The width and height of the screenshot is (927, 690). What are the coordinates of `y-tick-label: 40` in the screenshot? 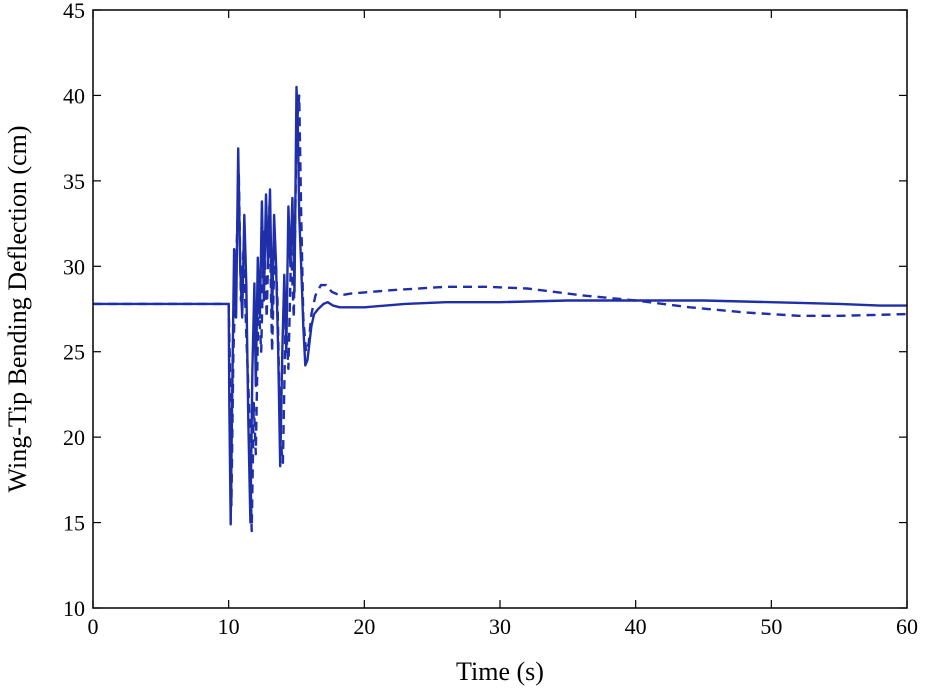 It's located at (74, 95).